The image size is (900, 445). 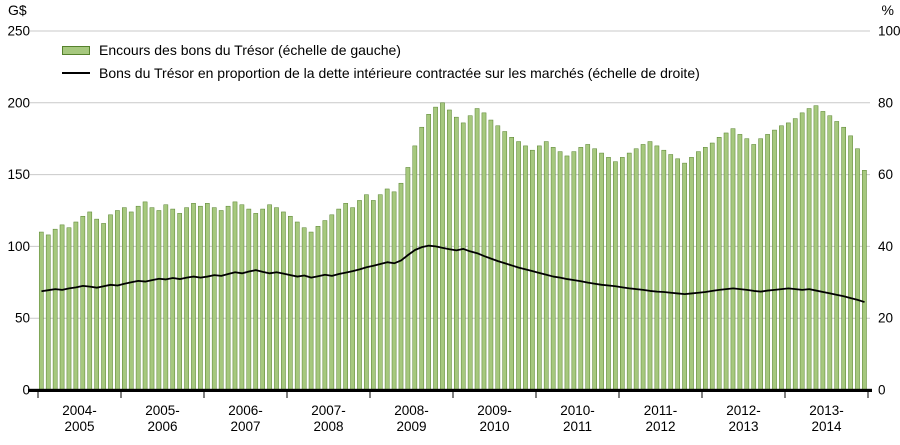 What do you see at coordinates (76, 73) in the screenshot?
I see `line-series-swatch-icon` at bounding box center [76, 73].